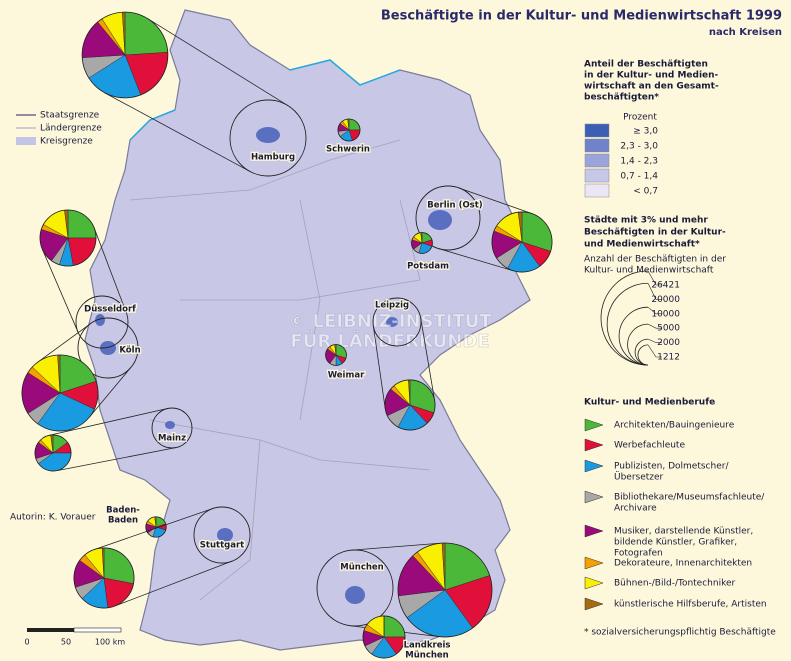 The height and width of the screenshot is (661, 791). I want to click on size-label: 20000, so click(665, 300).